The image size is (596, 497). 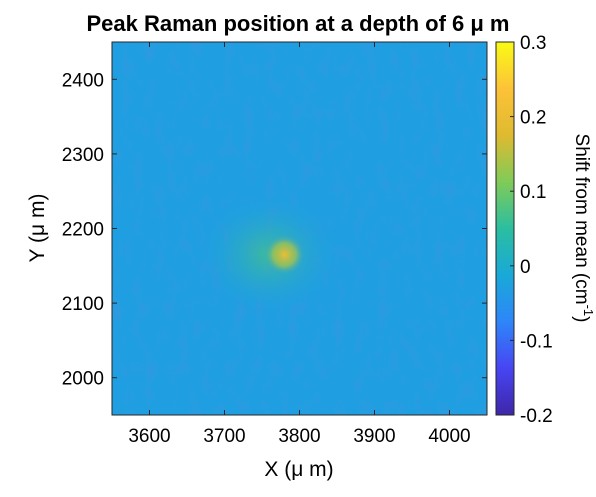 I want to click on x-tick-label: 3600, so click(x=149, y=436).